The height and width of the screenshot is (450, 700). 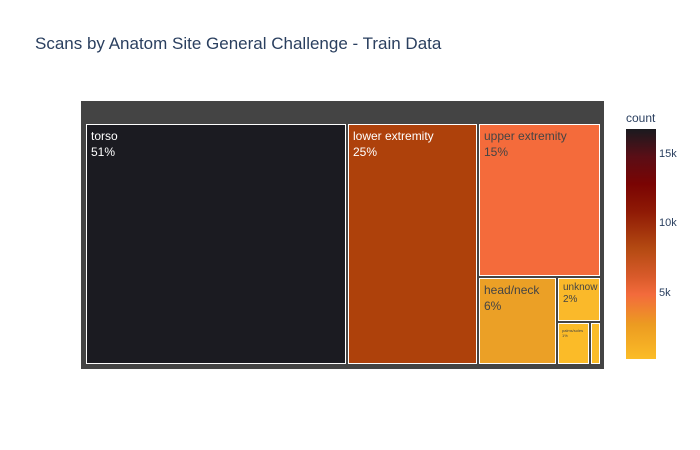 I want to click on tile-label: unknow, so click(x=580, y=287).